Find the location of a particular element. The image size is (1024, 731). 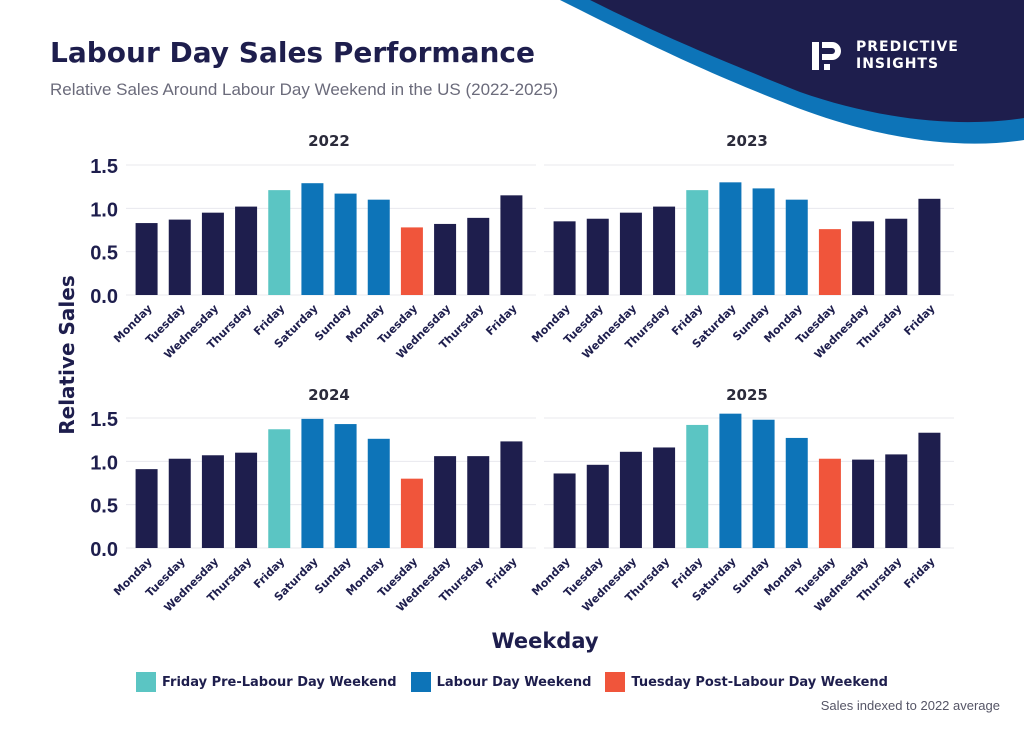

y-tick-label-3-2: 1.0 is located at coordinates (104, 463).